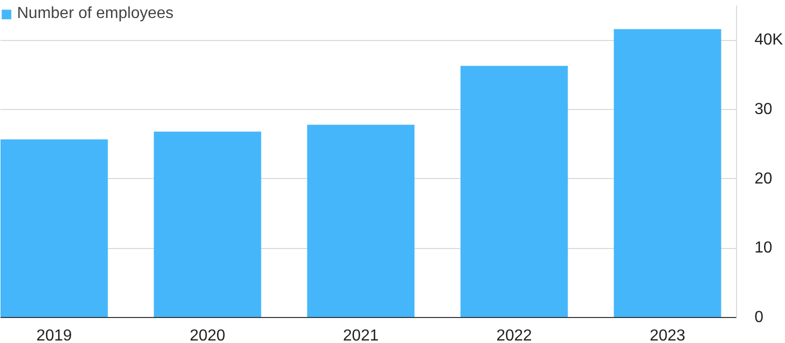  I want to click on y-tick-label: 10, so click(763, 248).